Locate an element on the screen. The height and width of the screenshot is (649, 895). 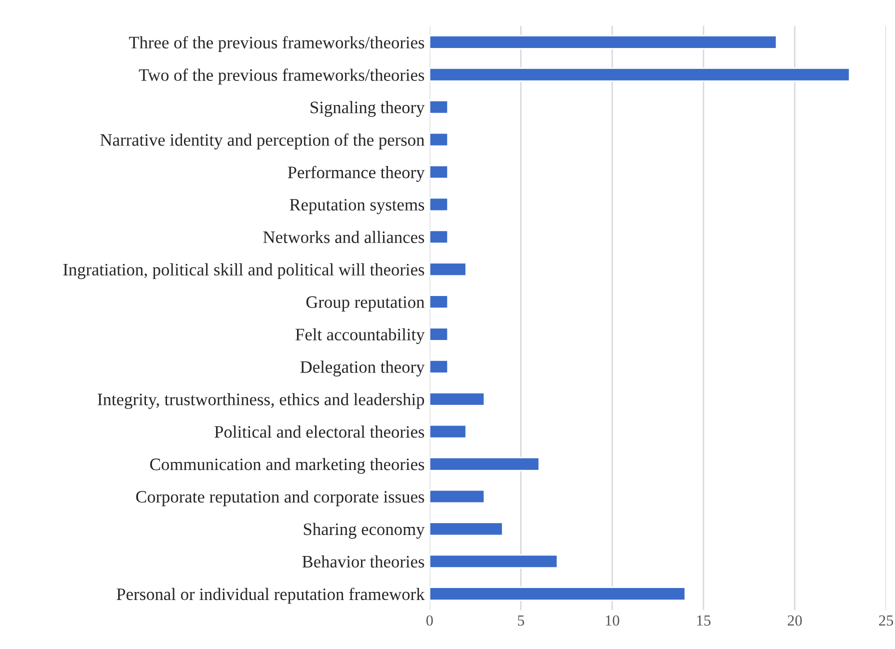
y-tick-label: Three of the previous frameworks/theories is located at coordinates (276, 44).